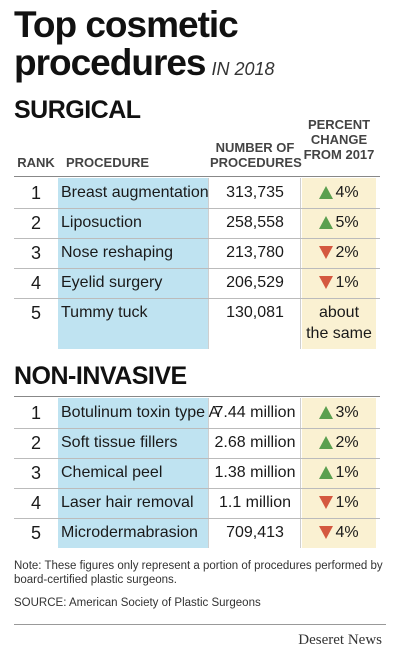  What do you see at coordinates (255, 147) in the screenshot?
I see `header-number-line1: NUMBER OF` at bounding box center [255, 147].